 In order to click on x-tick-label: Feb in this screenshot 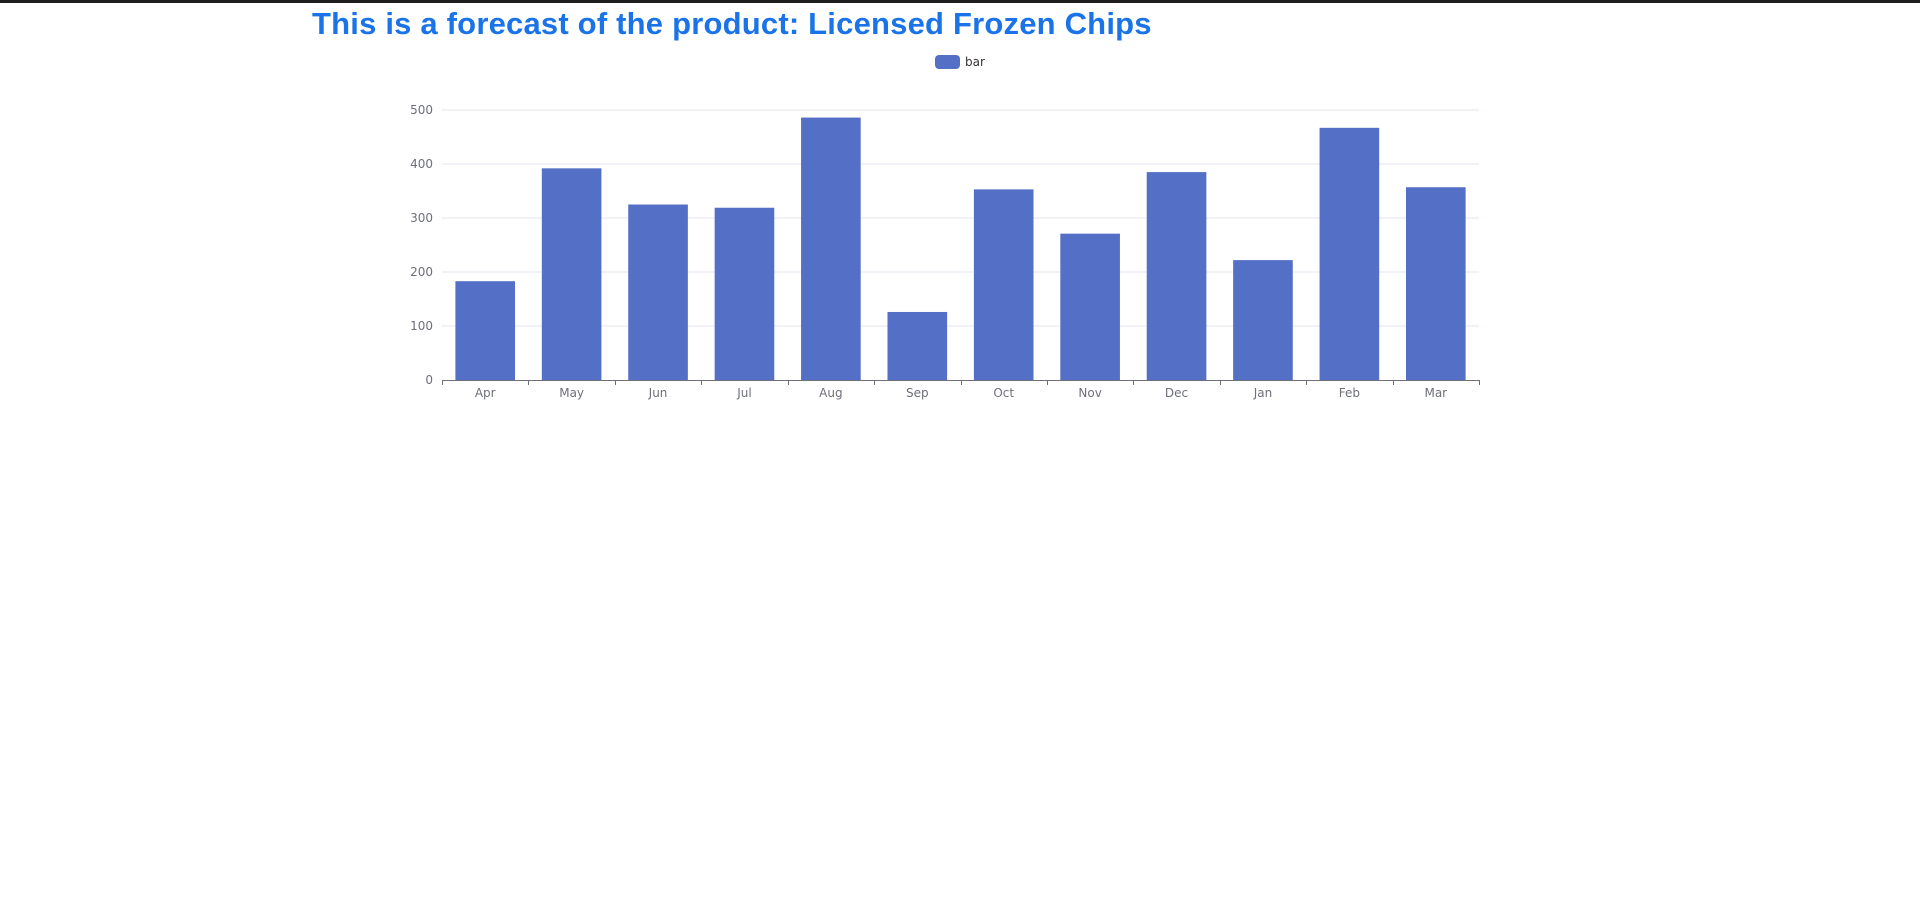, I will do `click(1349, 393)`.